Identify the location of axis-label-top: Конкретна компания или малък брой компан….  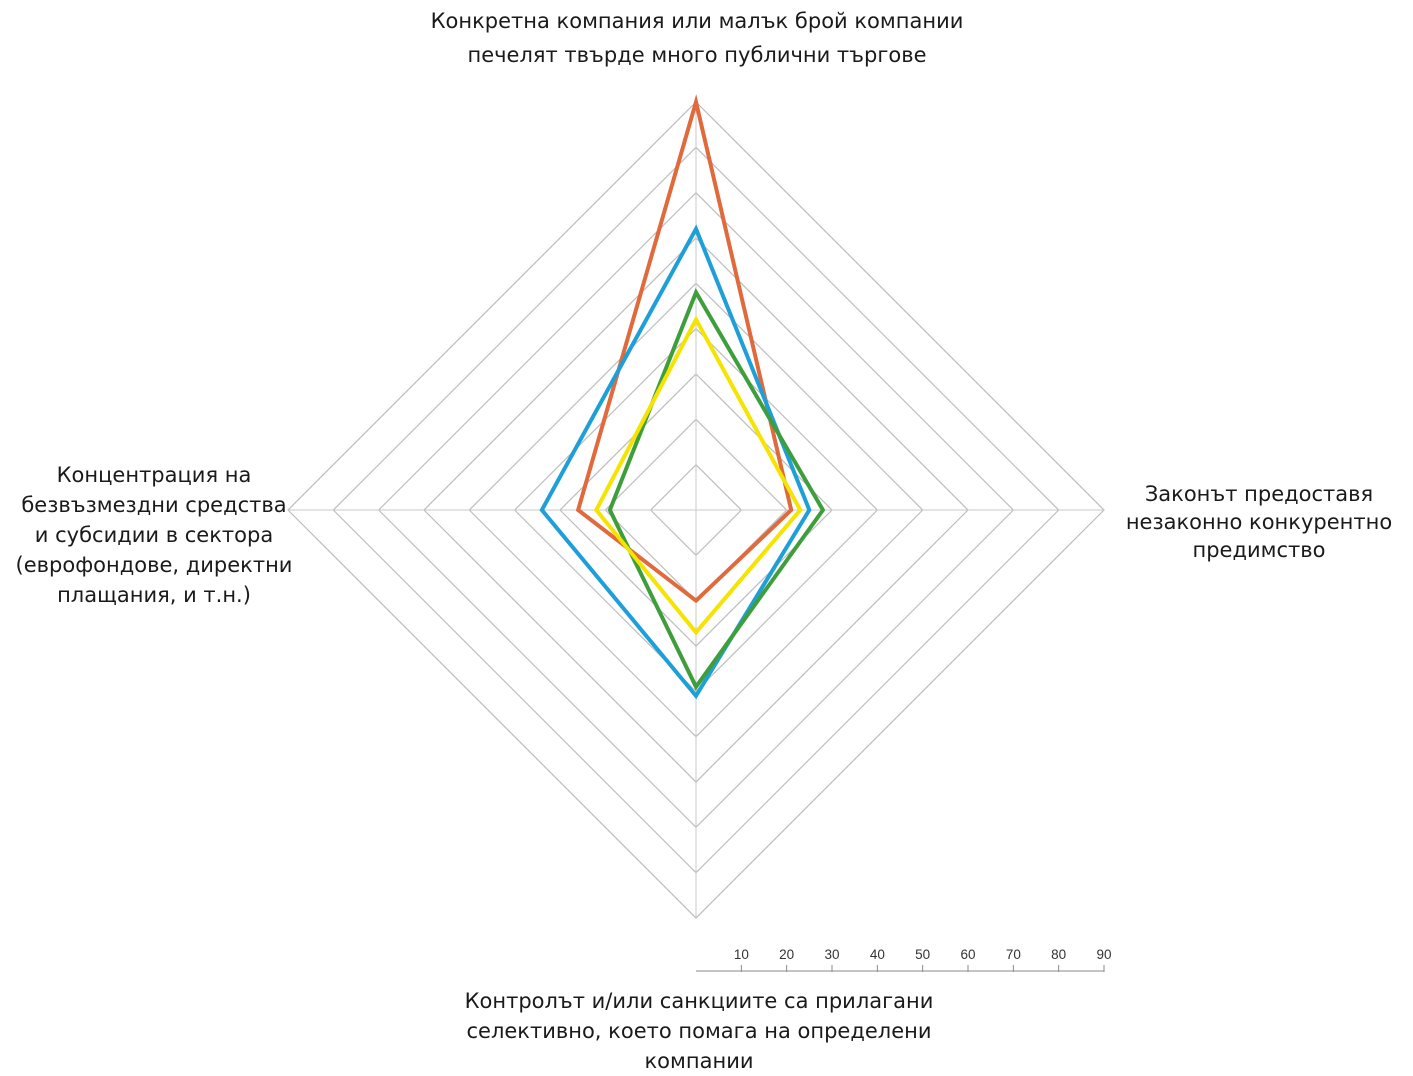
(697, 38).